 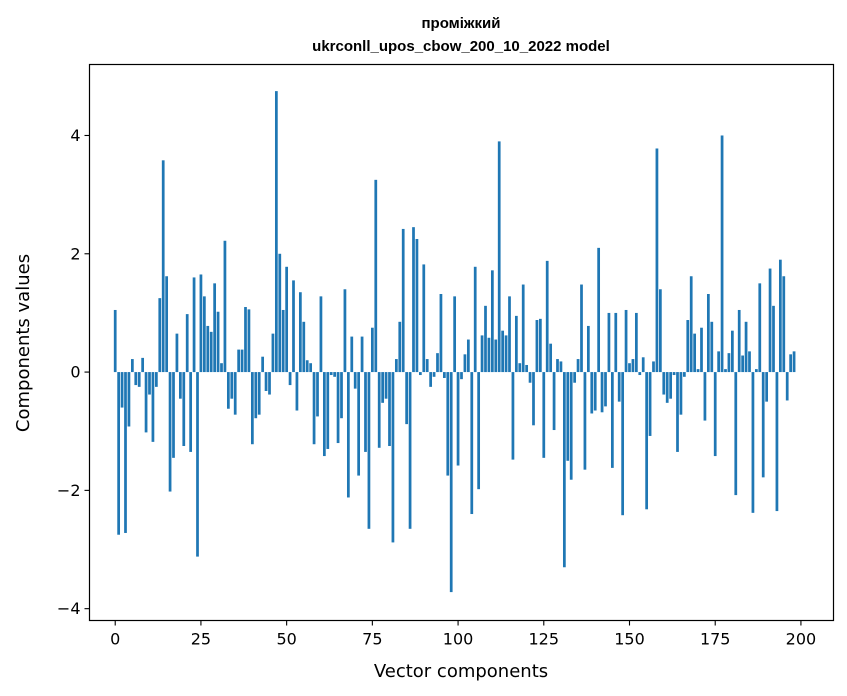 I want to click on x-tick-label: 50, so click(x=286, y=639).